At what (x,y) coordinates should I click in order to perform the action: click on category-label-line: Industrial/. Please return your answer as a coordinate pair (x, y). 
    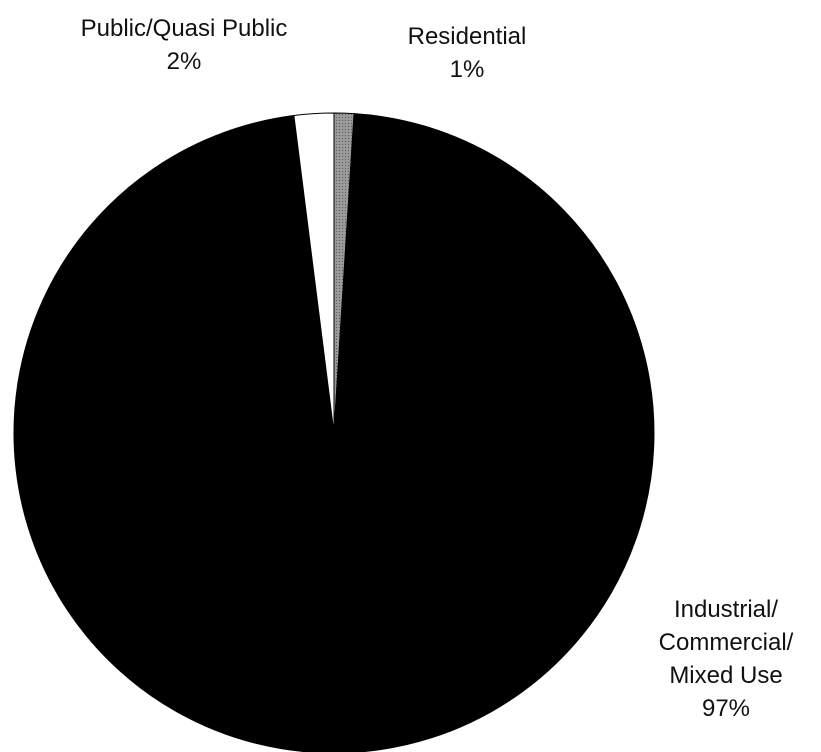
    Looking at the image, I should click on (726, 609).